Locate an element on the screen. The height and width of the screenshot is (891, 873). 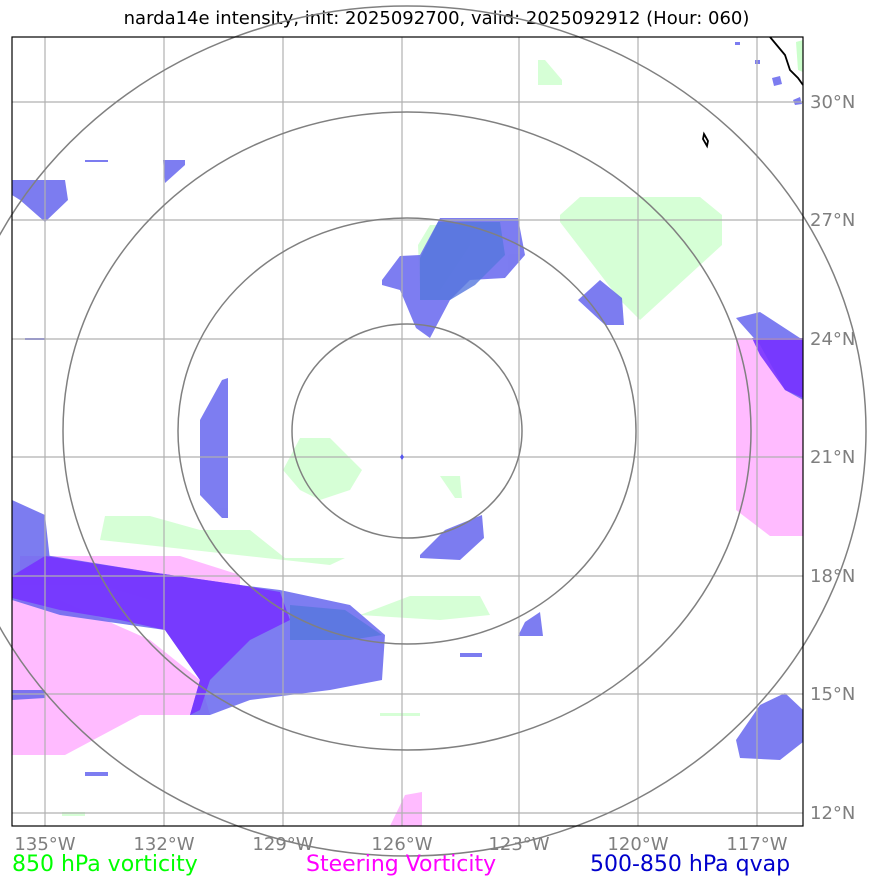
overlap-layer is located at coordinates (397, 431).